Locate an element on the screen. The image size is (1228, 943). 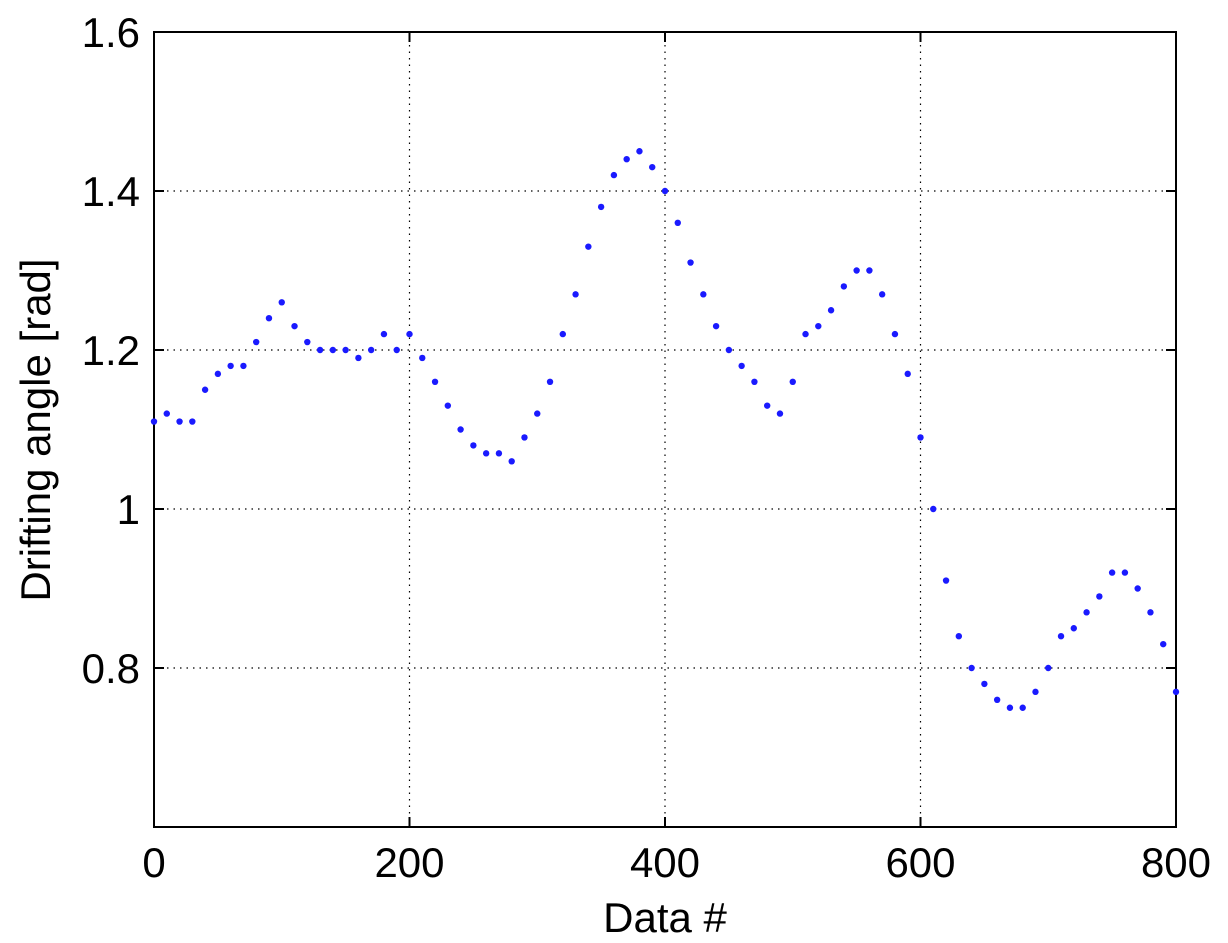
y-tick-label: 1.4 is located at coordinates (111, 191).